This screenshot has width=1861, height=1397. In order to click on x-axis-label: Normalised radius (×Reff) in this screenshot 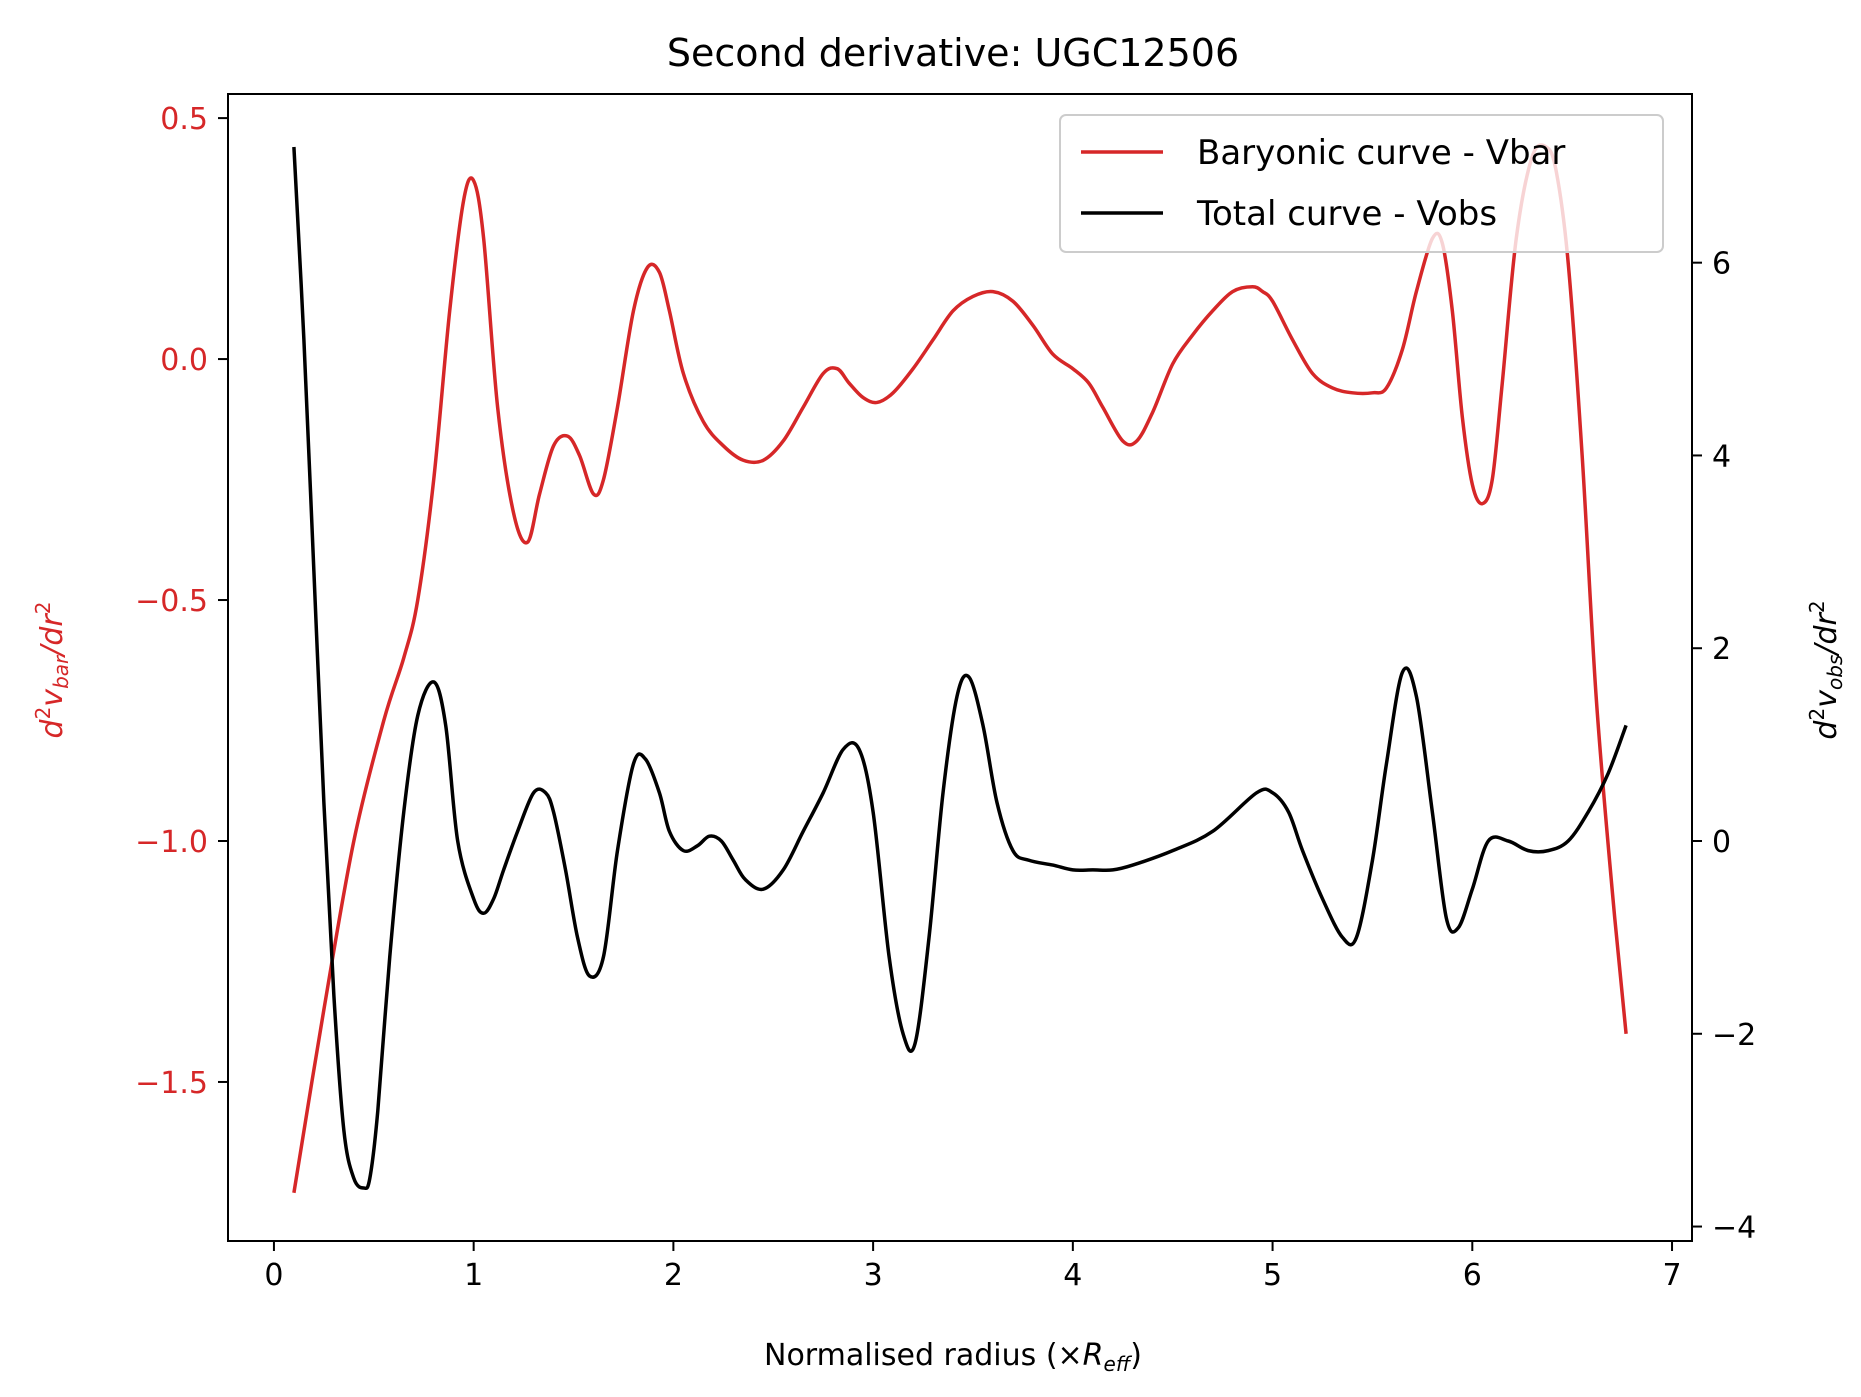, I will do `click(953, 1357)`.